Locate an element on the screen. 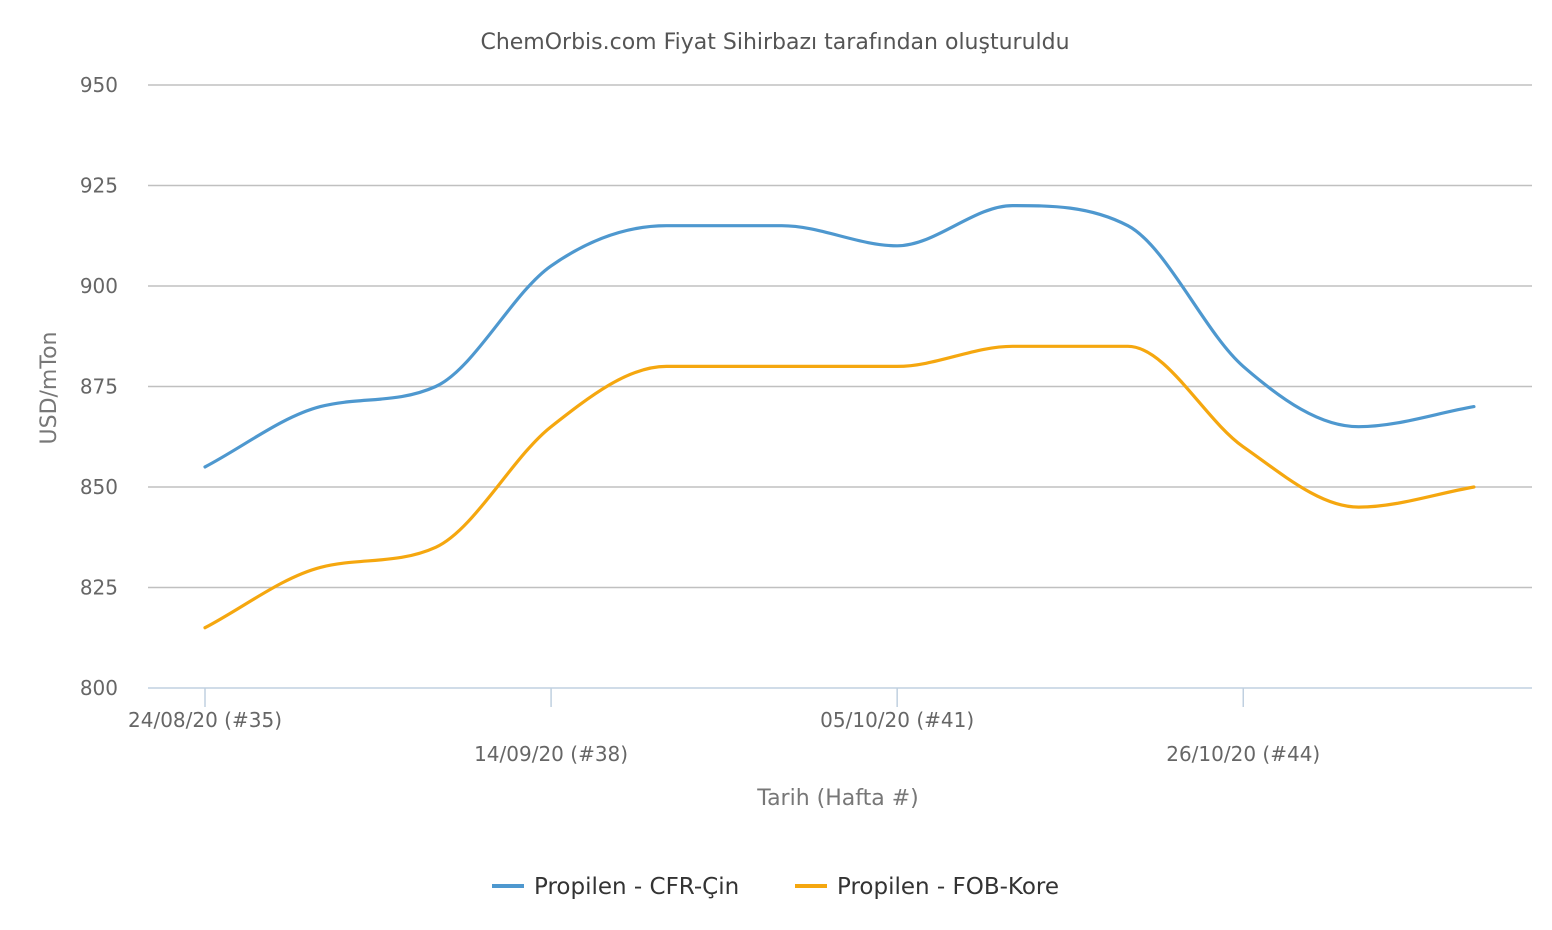 This screenshot has width=1552, height=930. x-tick-label: 05/10/20 (#41) is located at coordinates (897, 720).